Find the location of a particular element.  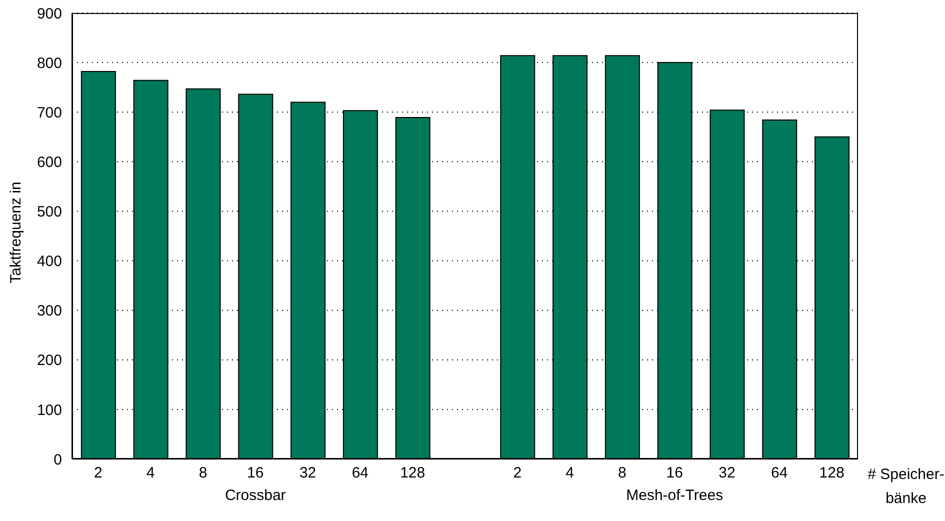

text: Crossbar is located at coordinates (255, 495).